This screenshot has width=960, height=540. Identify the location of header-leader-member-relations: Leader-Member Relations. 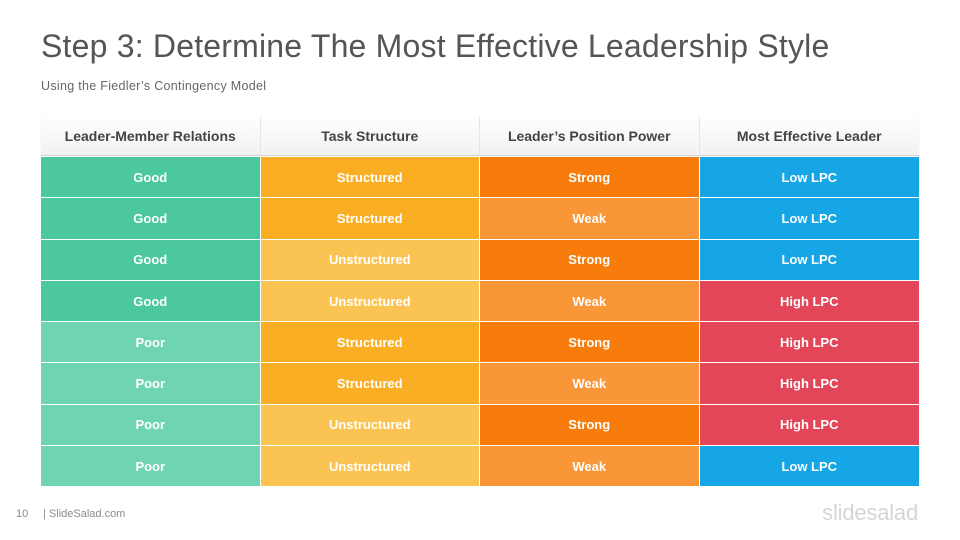
(151, 135).